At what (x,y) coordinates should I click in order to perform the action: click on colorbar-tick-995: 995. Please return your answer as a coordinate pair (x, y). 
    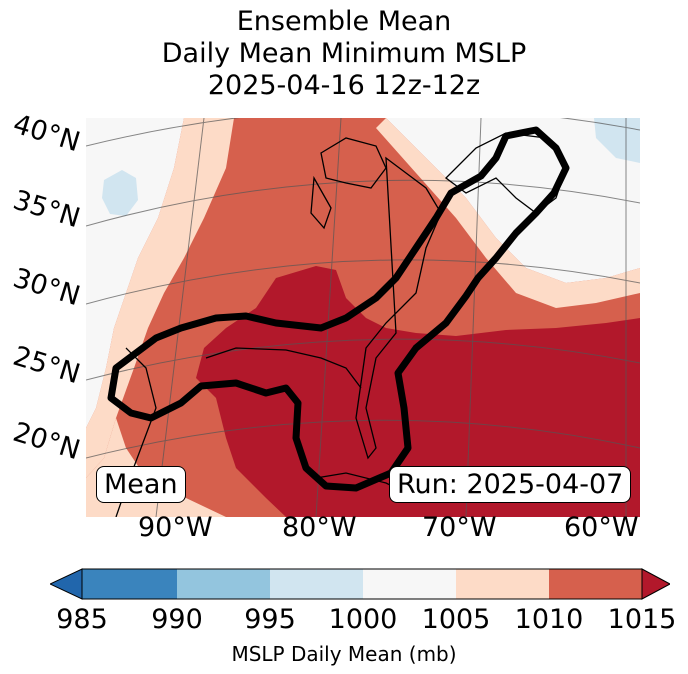
    Looking at the image, I should click on (270, 619).